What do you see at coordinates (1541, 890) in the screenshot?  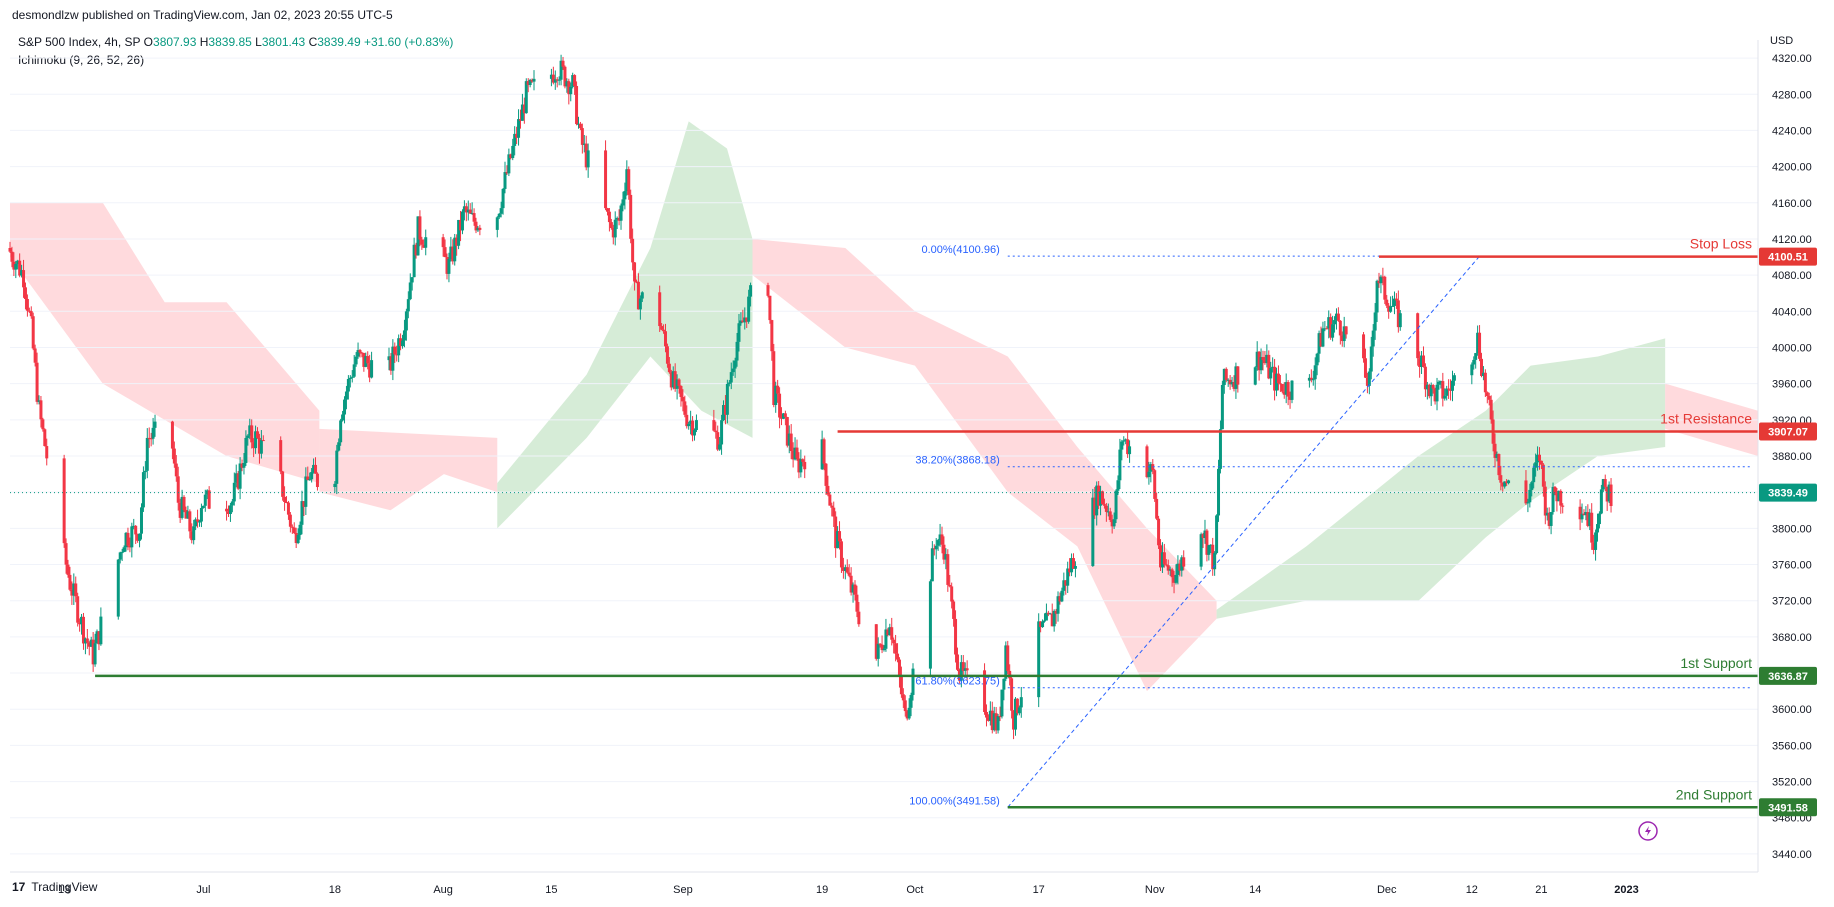 I see `x-tick-label: 21` at bounding box center [1541, 890].